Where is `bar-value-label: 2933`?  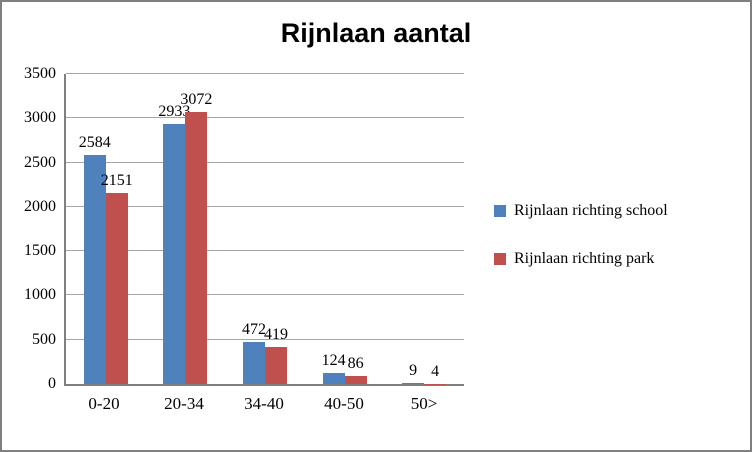
bar-value-label: 2933 is located at coordinates (174, 112).